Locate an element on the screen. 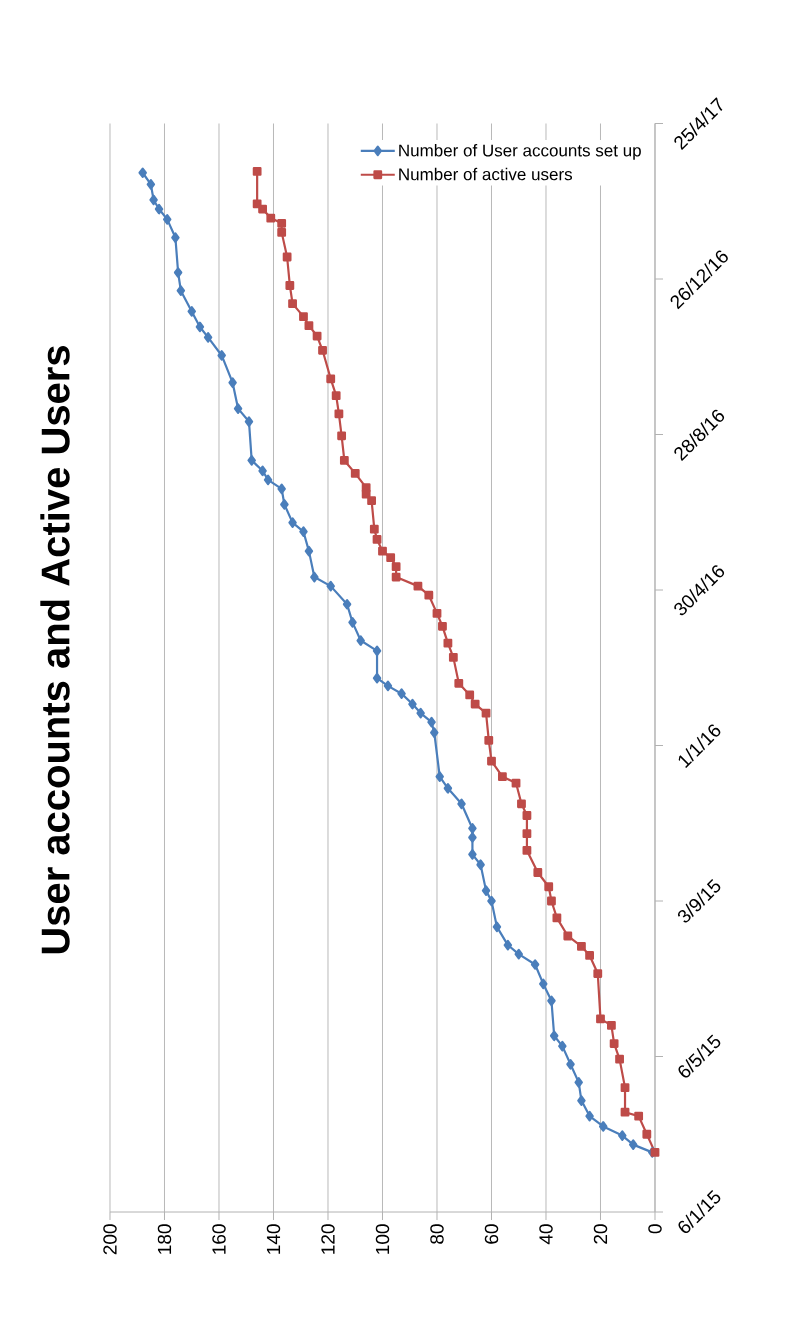 This screenshot has width=804, height=1326. x-tick-label: 160 is located at coordinates (219, 1239).